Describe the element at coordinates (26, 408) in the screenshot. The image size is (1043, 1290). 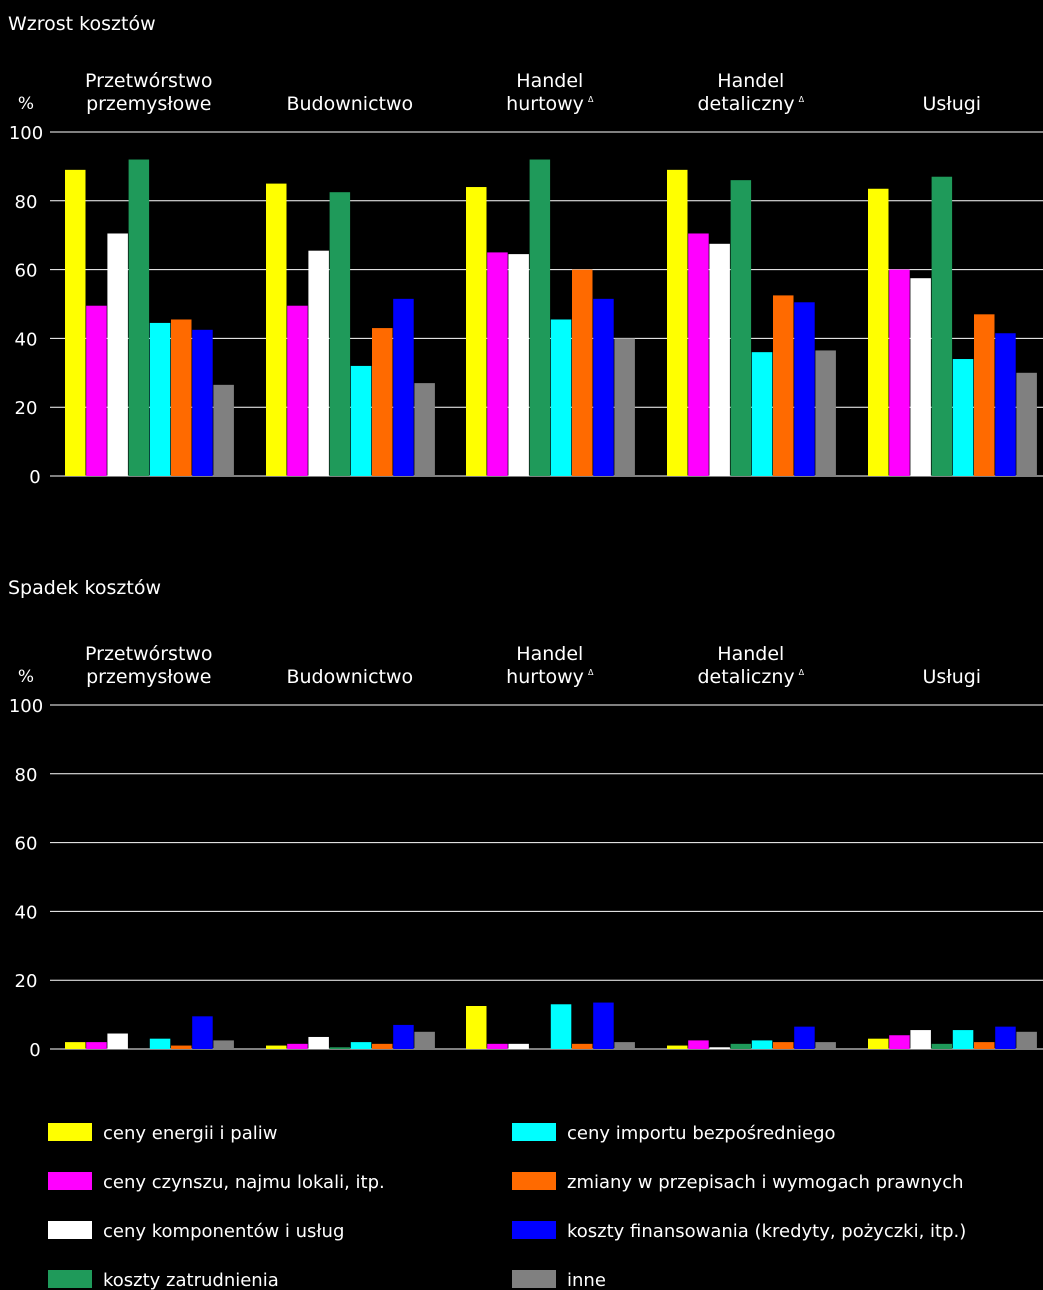
I see `y-tick-label: 20` at that location.